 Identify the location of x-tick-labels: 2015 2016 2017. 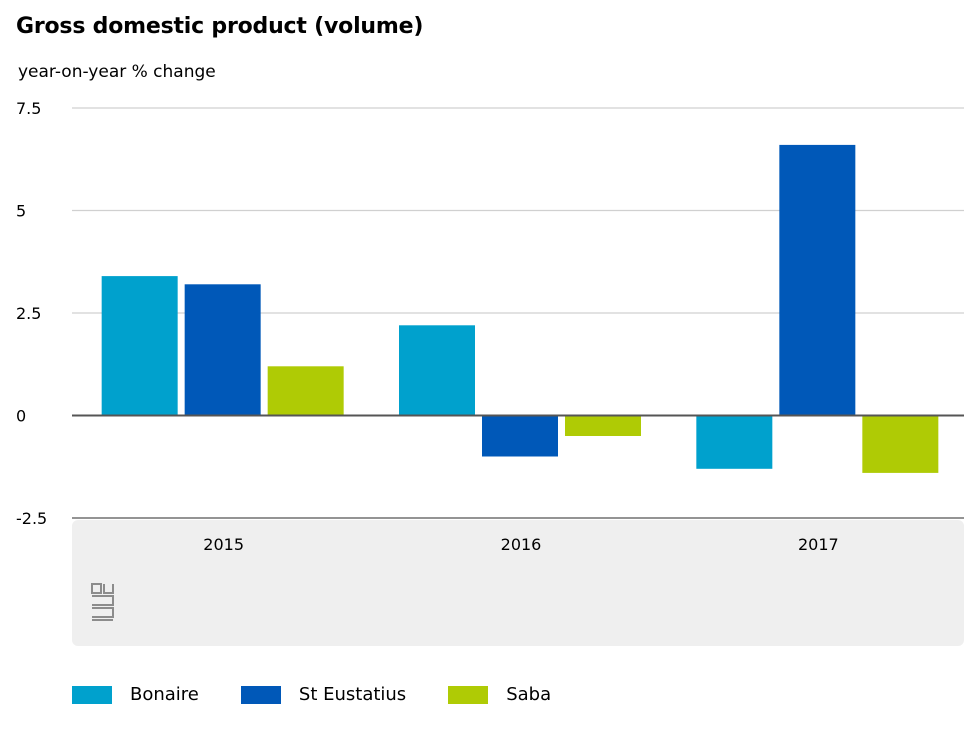
(520, 544).